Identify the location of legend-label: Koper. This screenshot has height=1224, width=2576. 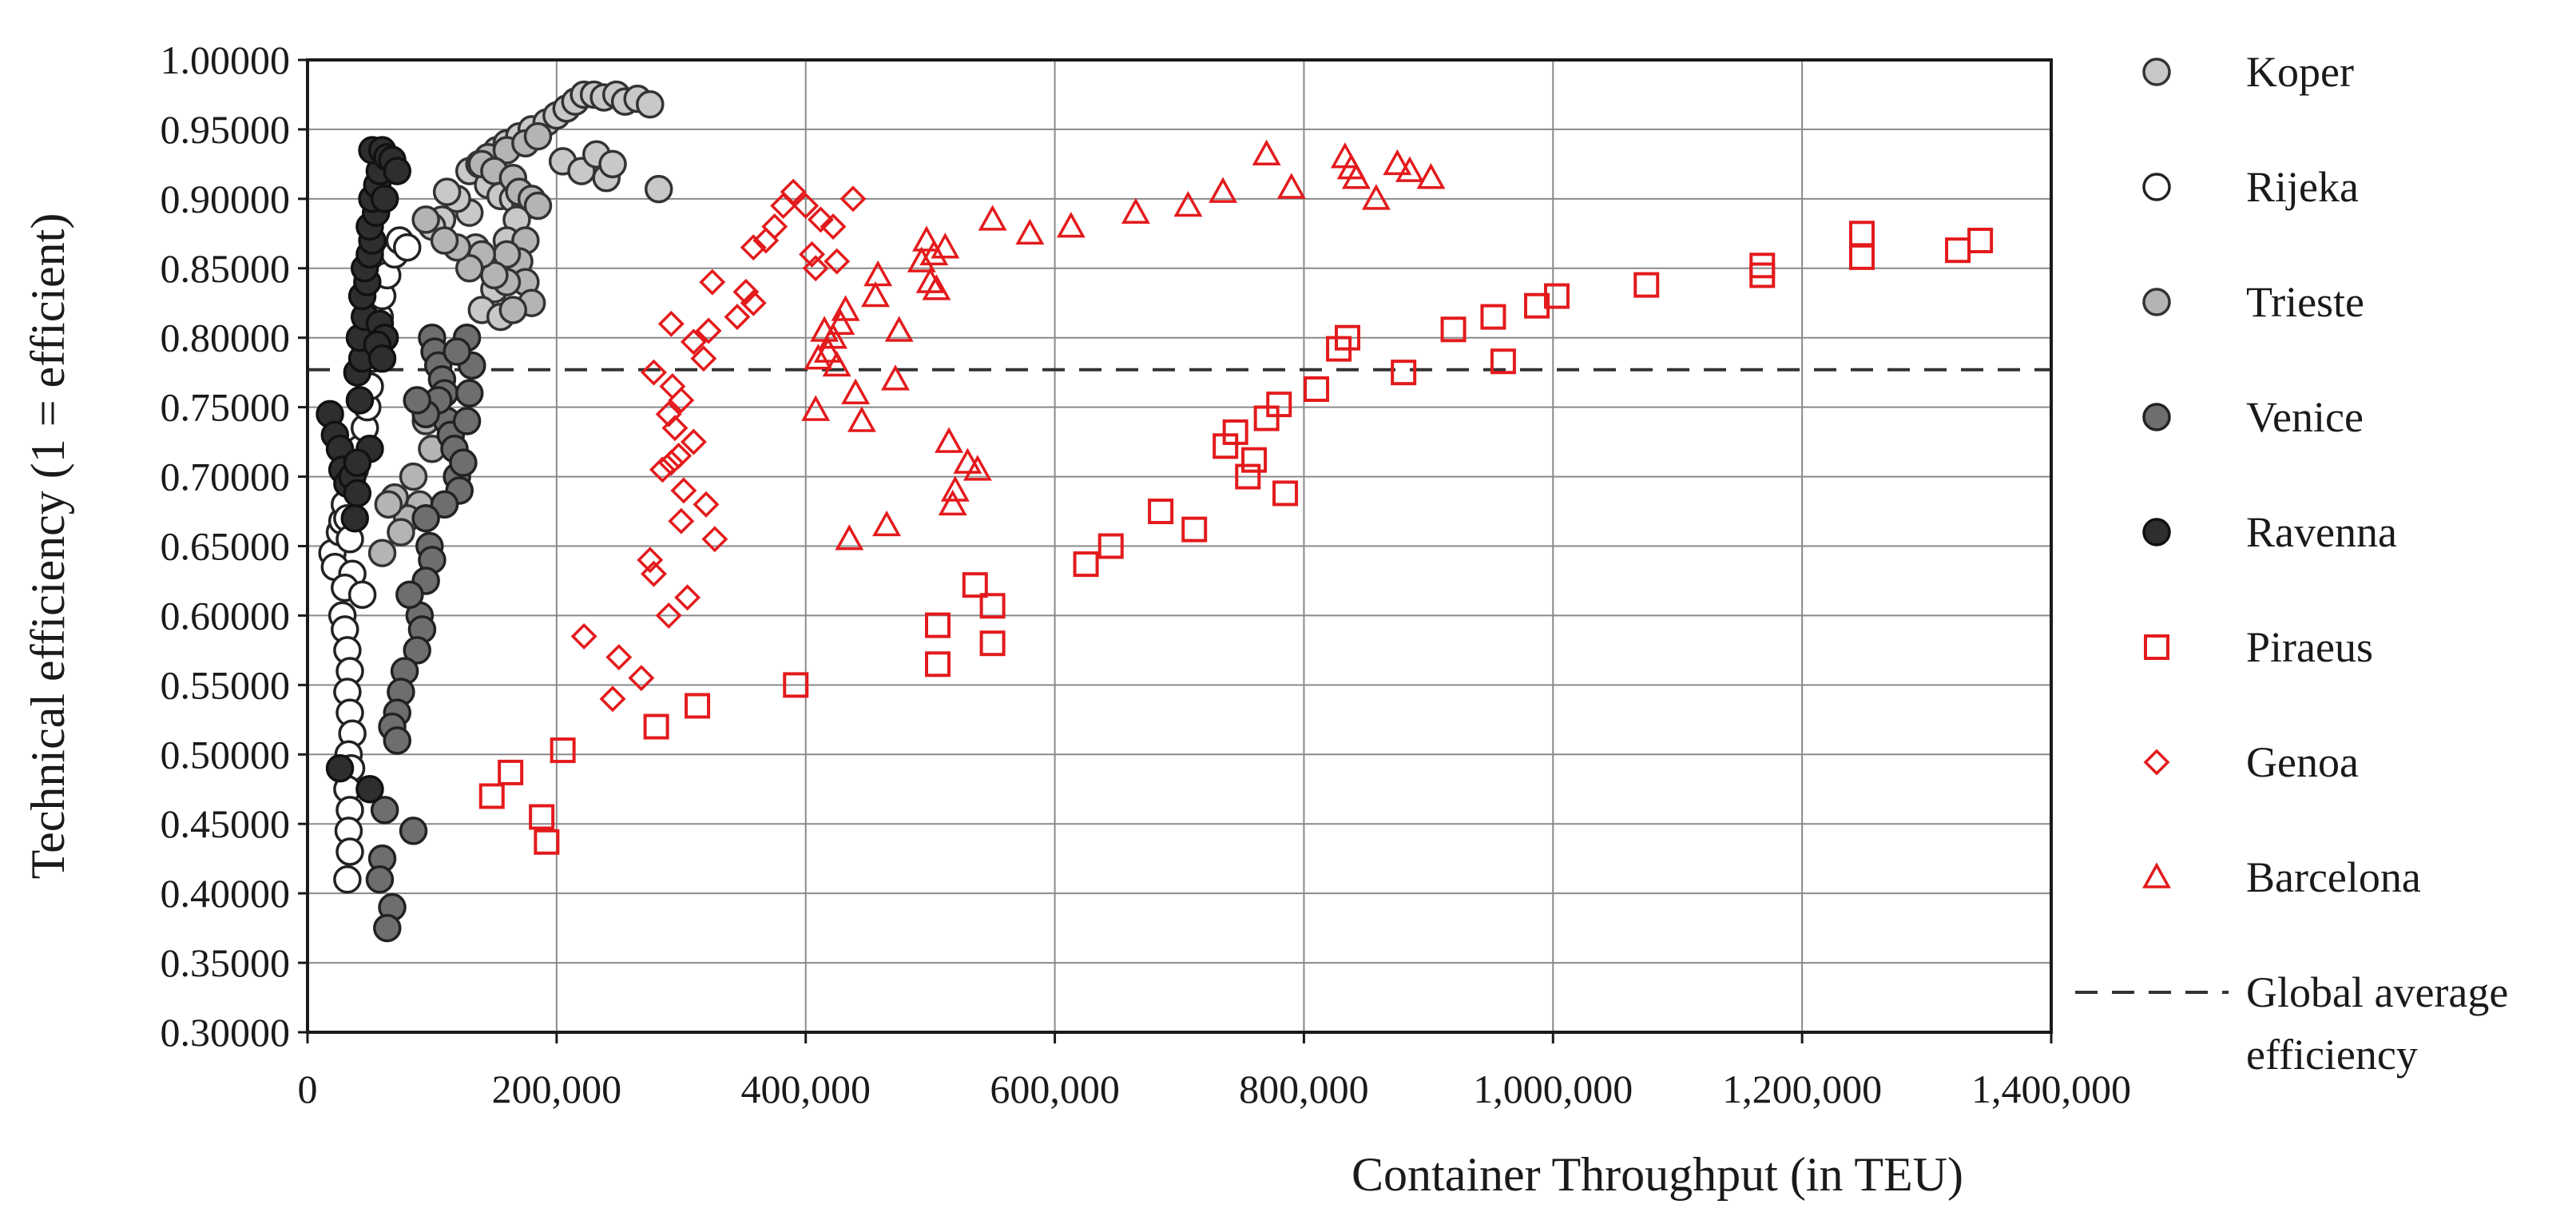
(2300, 72).